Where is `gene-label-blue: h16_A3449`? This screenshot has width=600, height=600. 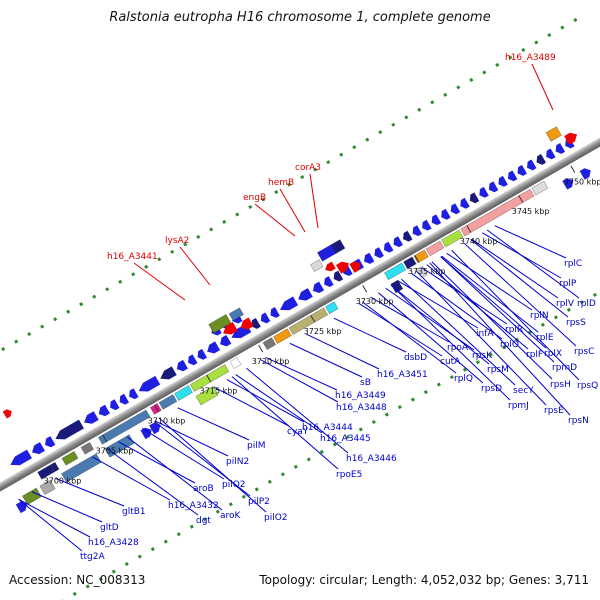 gene-label-blue: h16_A3449 is located at coordinates (360, 396).